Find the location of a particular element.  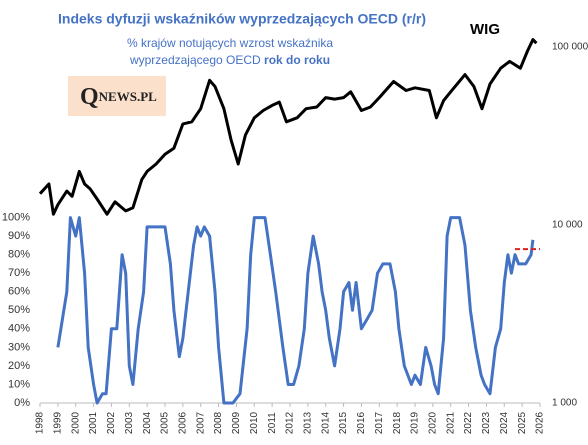

x-tick-label: 2024 is located at coordinates (504, 422).